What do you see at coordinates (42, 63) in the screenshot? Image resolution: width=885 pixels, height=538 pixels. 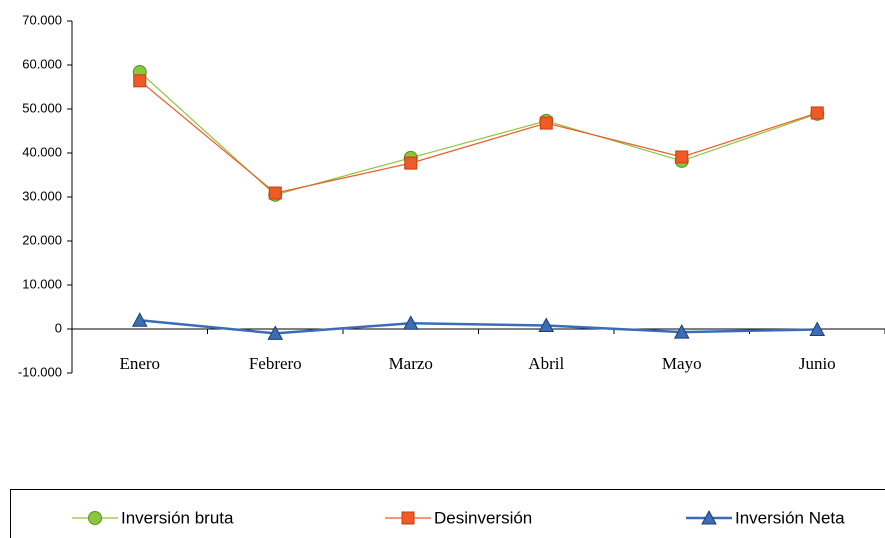 I see `y-tick-label: 60.000` at bounding box center [42, 63].